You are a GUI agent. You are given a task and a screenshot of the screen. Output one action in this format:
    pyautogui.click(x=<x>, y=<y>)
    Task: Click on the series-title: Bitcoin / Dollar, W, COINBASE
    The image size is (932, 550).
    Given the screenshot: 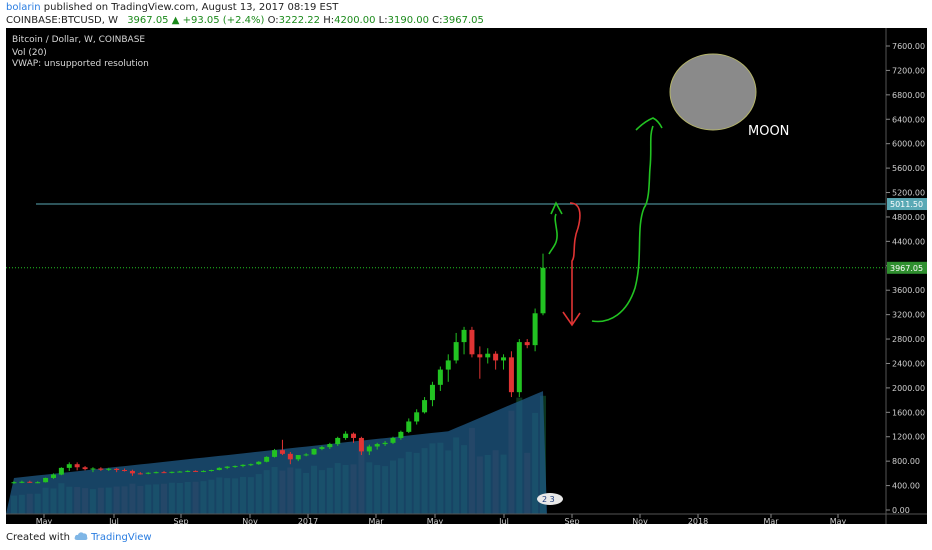 What is the action you would take?
    pyautogui.click(x=79, y=40)
    